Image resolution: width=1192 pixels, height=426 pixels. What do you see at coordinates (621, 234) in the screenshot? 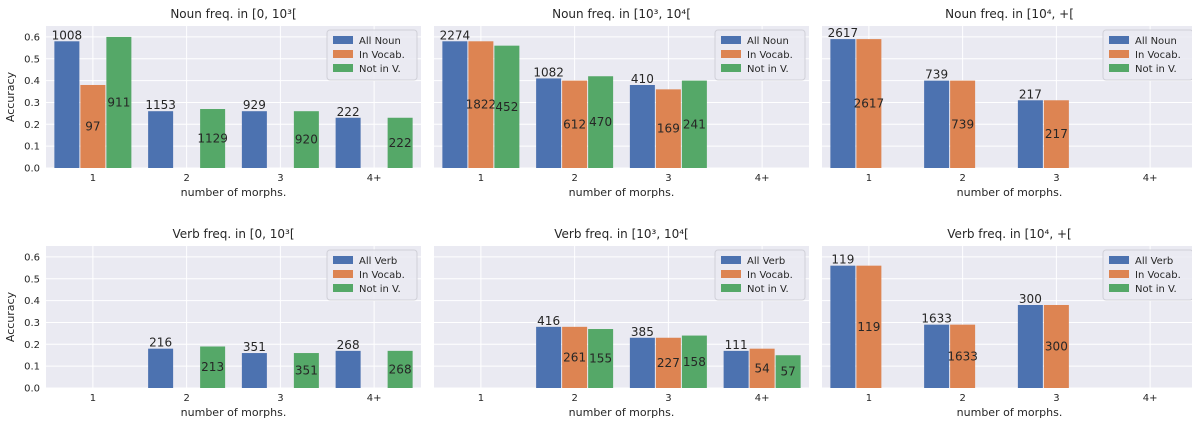
I see `subplot-title: Verb freq. in [10³, 10⁴[` at bounding box center [621, 234].